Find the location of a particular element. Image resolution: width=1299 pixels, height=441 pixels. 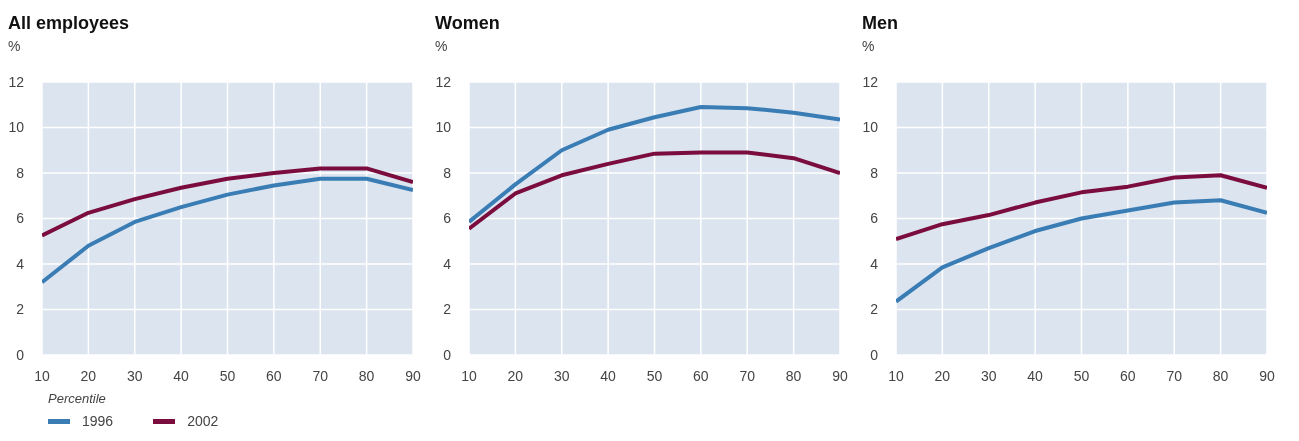

chart-title: All employees is located at coordinates (69, 23).